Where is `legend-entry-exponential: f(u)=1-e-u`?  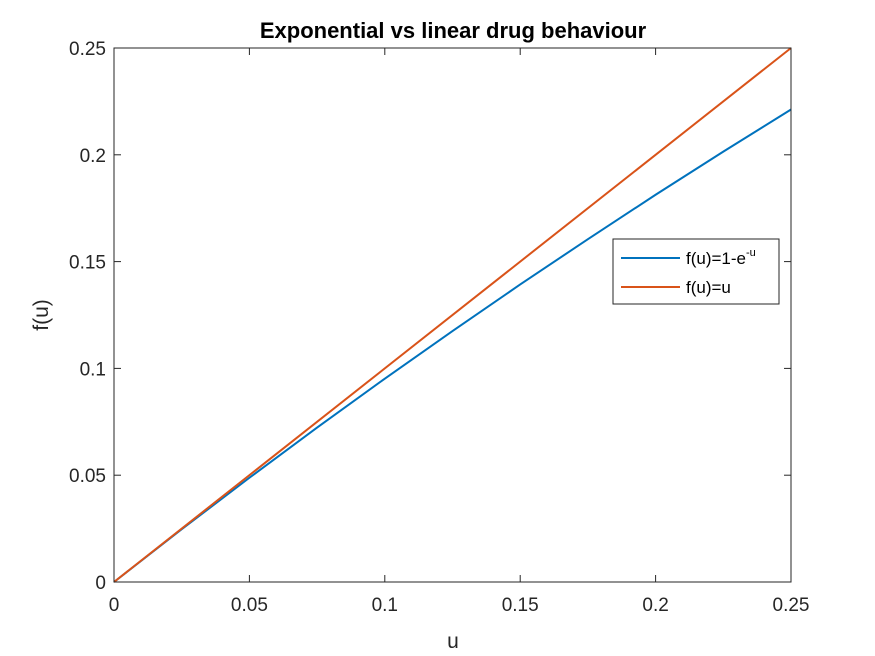
legend-entry-exponential: f(u)=1-e-u is located at coordinates (721, 257).